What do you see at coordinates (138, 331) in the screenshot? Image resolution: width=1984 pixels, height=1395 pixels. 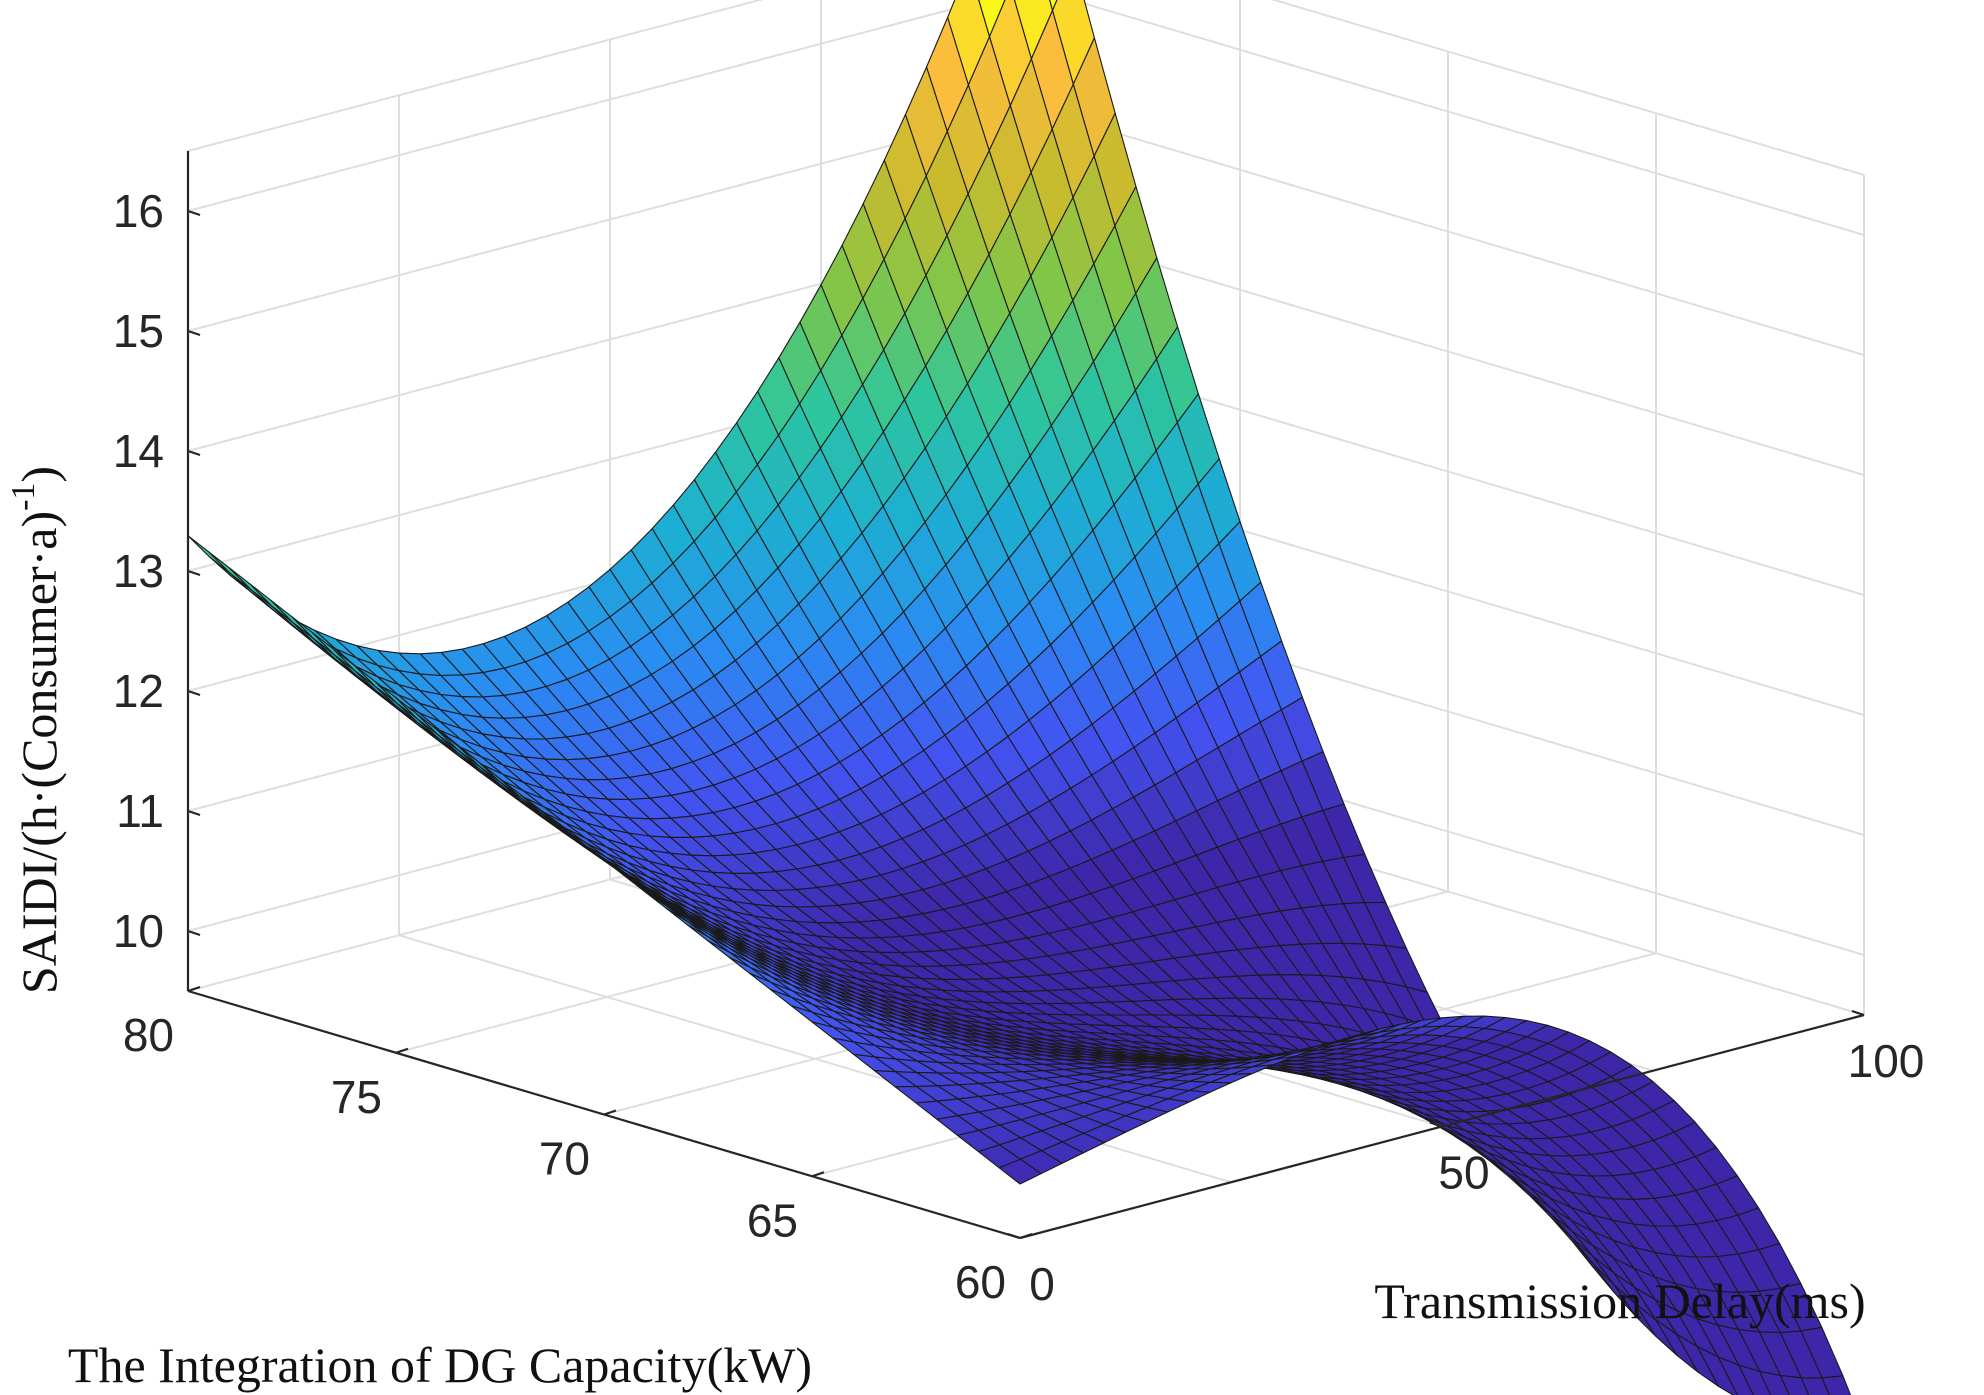 I see `z-tick-label: 15` at bounding box center [138, 331].